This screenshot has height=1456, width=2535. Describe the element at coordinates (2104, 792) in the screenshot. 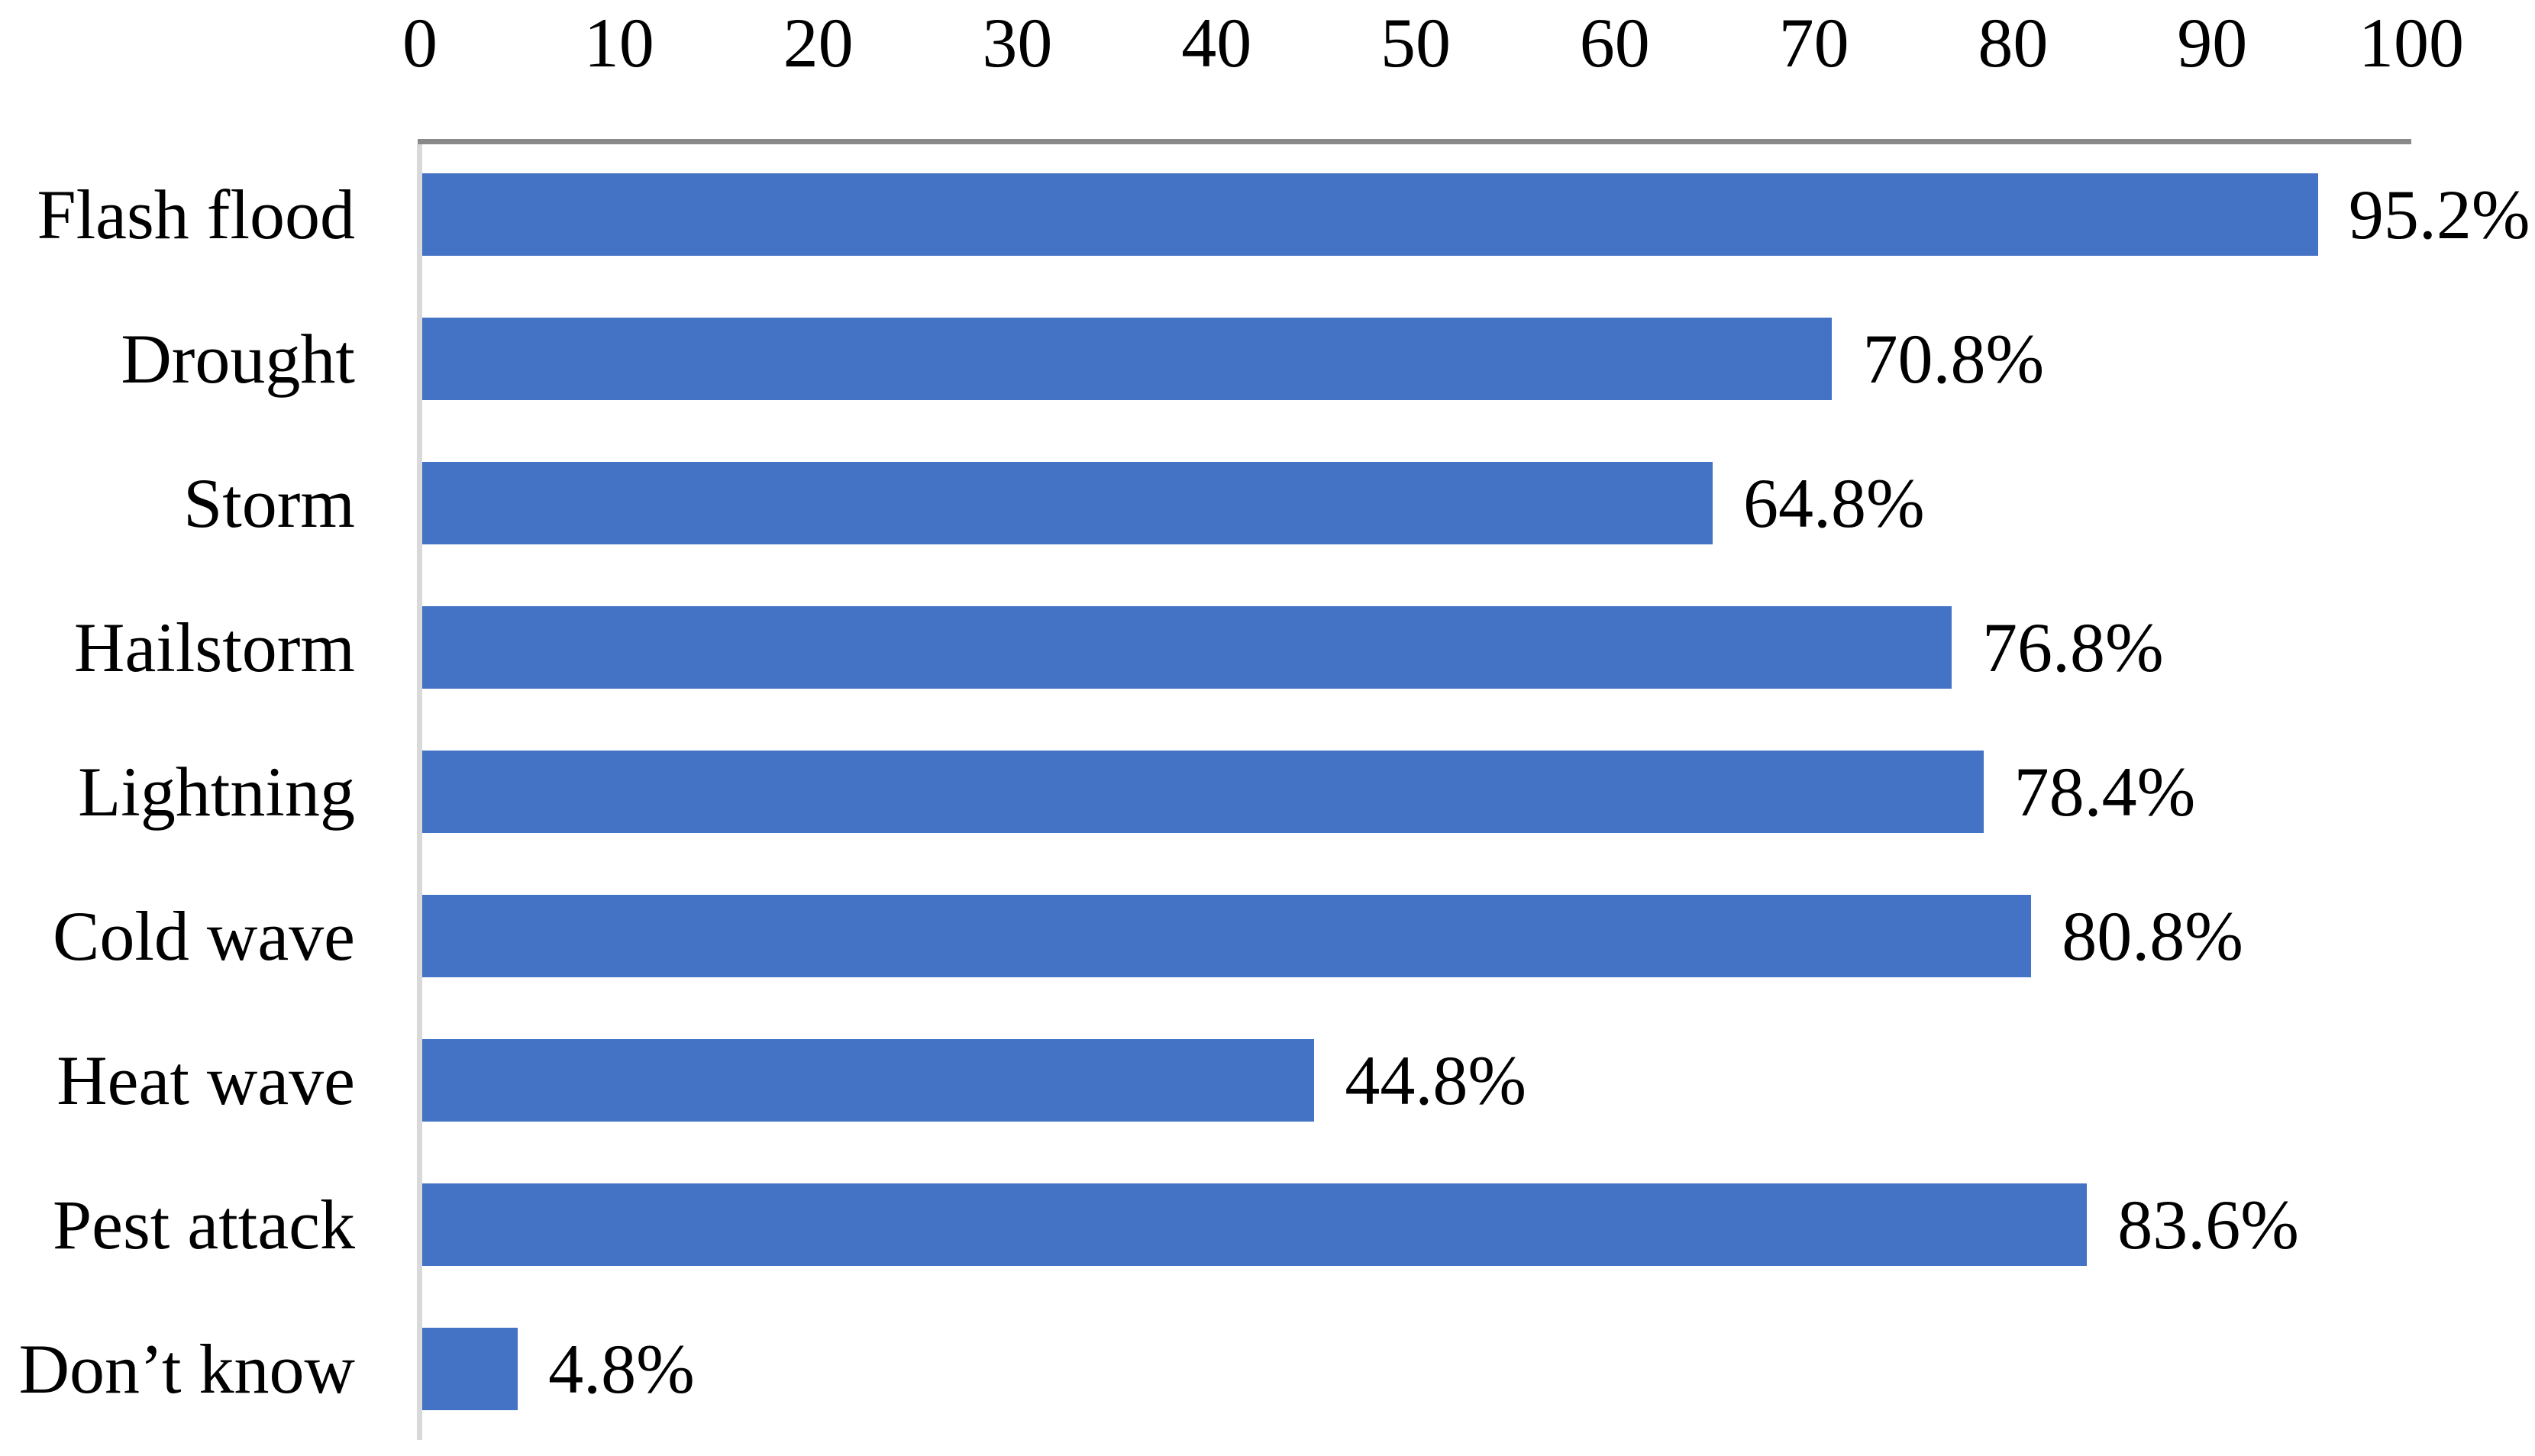

I see `value-label: 78.4%` at that location.